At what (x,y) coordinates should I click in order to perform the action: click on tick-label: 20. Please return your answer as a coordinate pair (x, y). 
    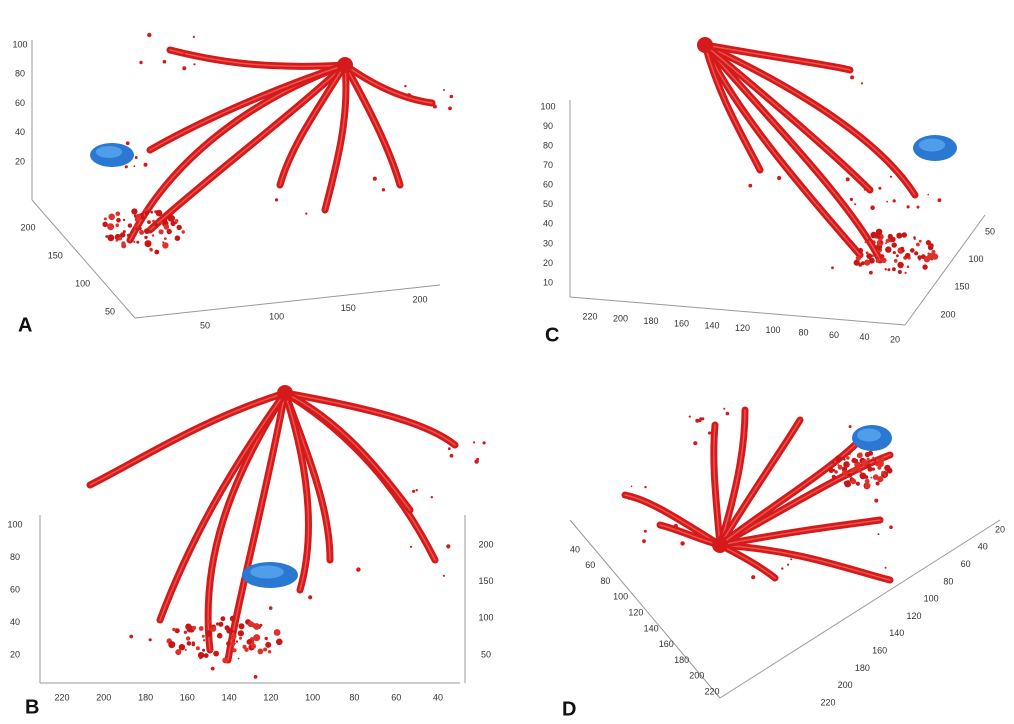
    Looking at the image, I should click on (548, 263).